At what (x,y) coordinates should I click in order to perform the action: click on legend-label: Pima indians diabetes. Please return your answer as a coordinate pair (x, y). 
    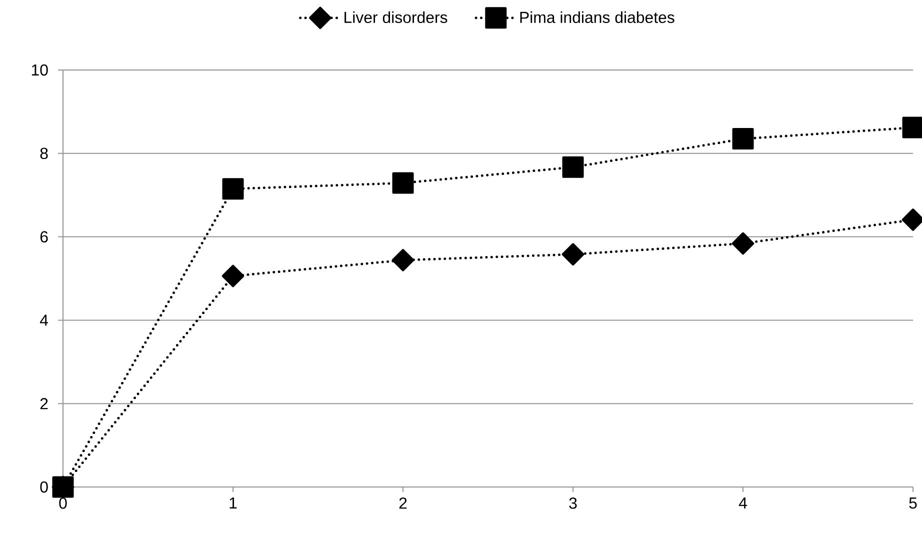
    Looking at the image, I should click on (597, 17).